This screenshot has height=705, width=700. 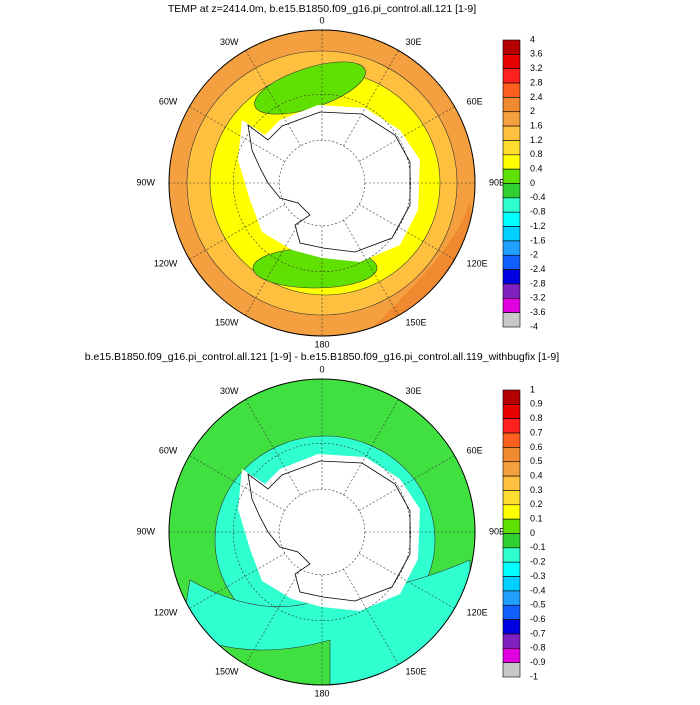 What do you see at coordinates (538, 312) in the screenshot?
I see `colorbar-label: -3.6` at bounding box center [538, 312].